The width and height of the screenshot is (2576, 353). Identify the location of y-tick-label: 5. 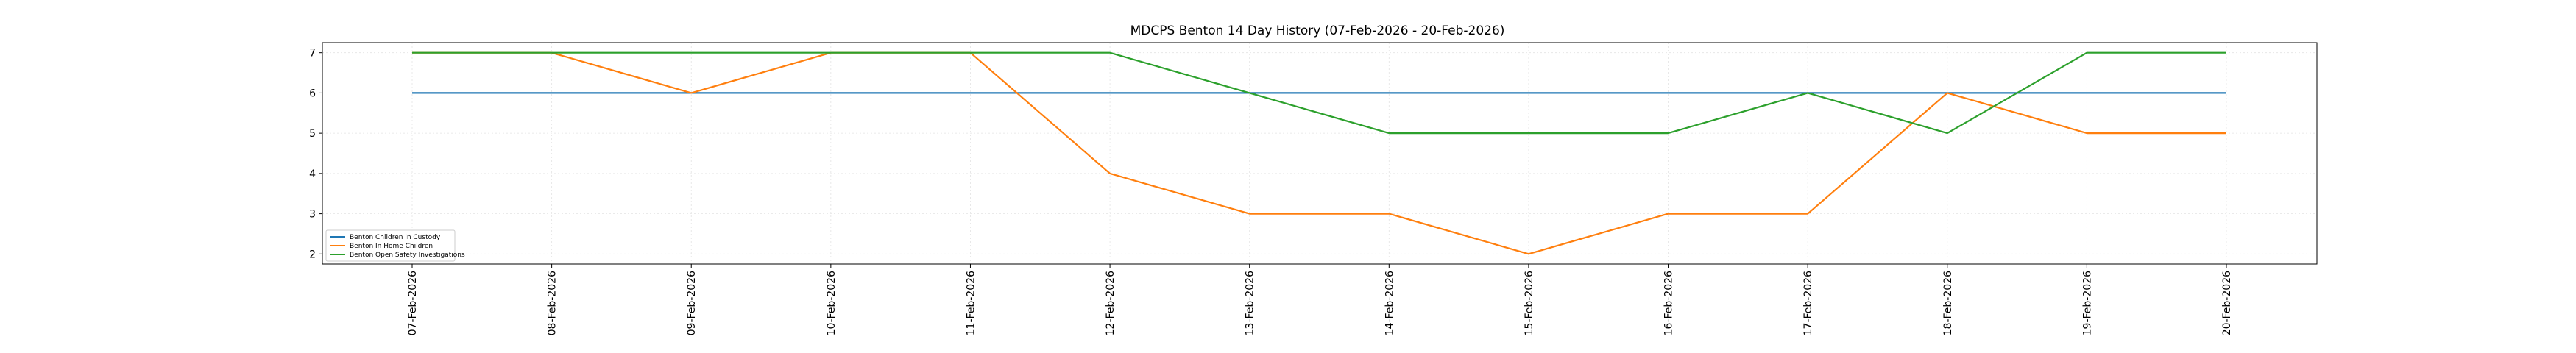
(312, 134).